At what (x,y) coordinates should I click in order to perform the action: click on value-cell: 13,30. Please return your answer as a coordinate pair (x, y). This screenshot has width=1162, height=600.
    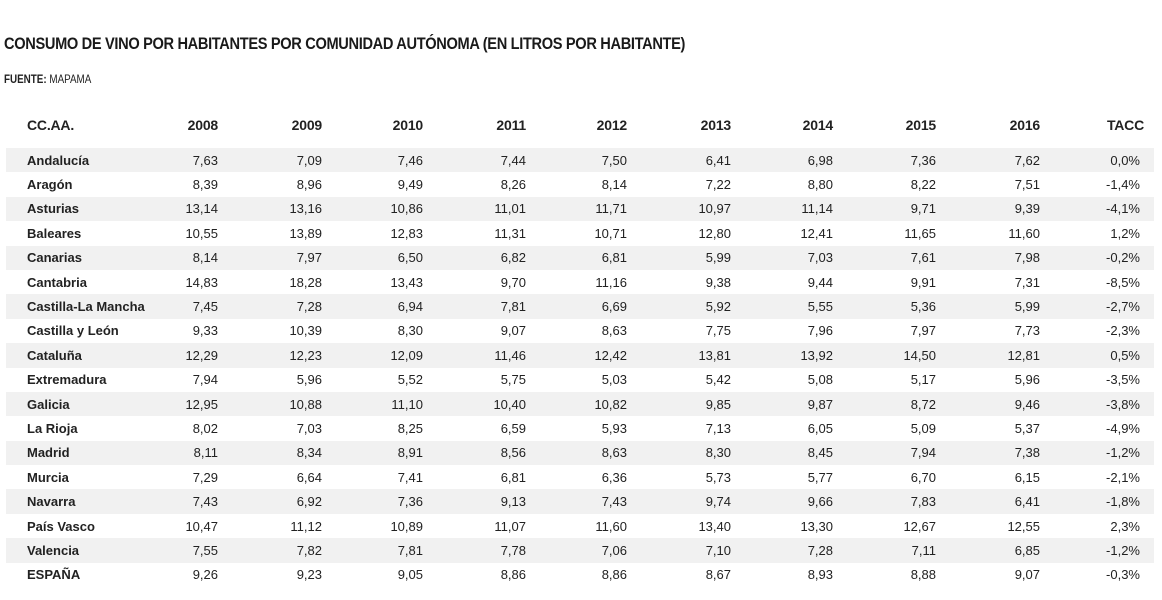
    Looking at the image, I should click on (782, 526).